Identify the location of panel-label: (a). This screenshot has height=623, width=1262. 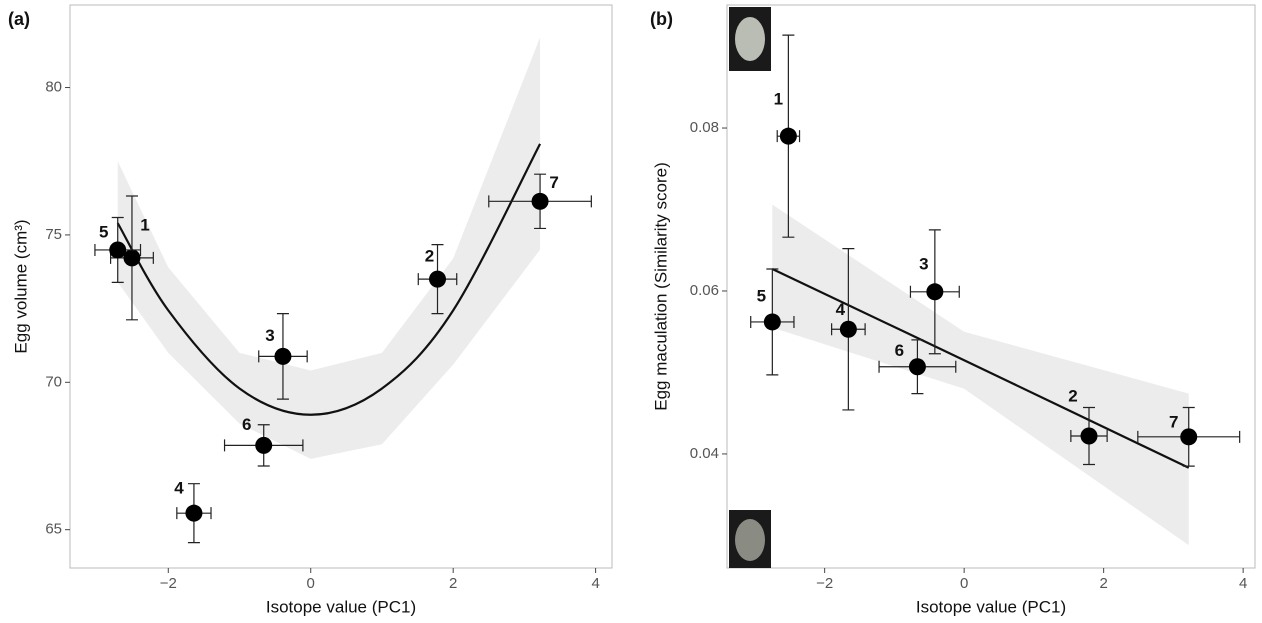
(19, 19).